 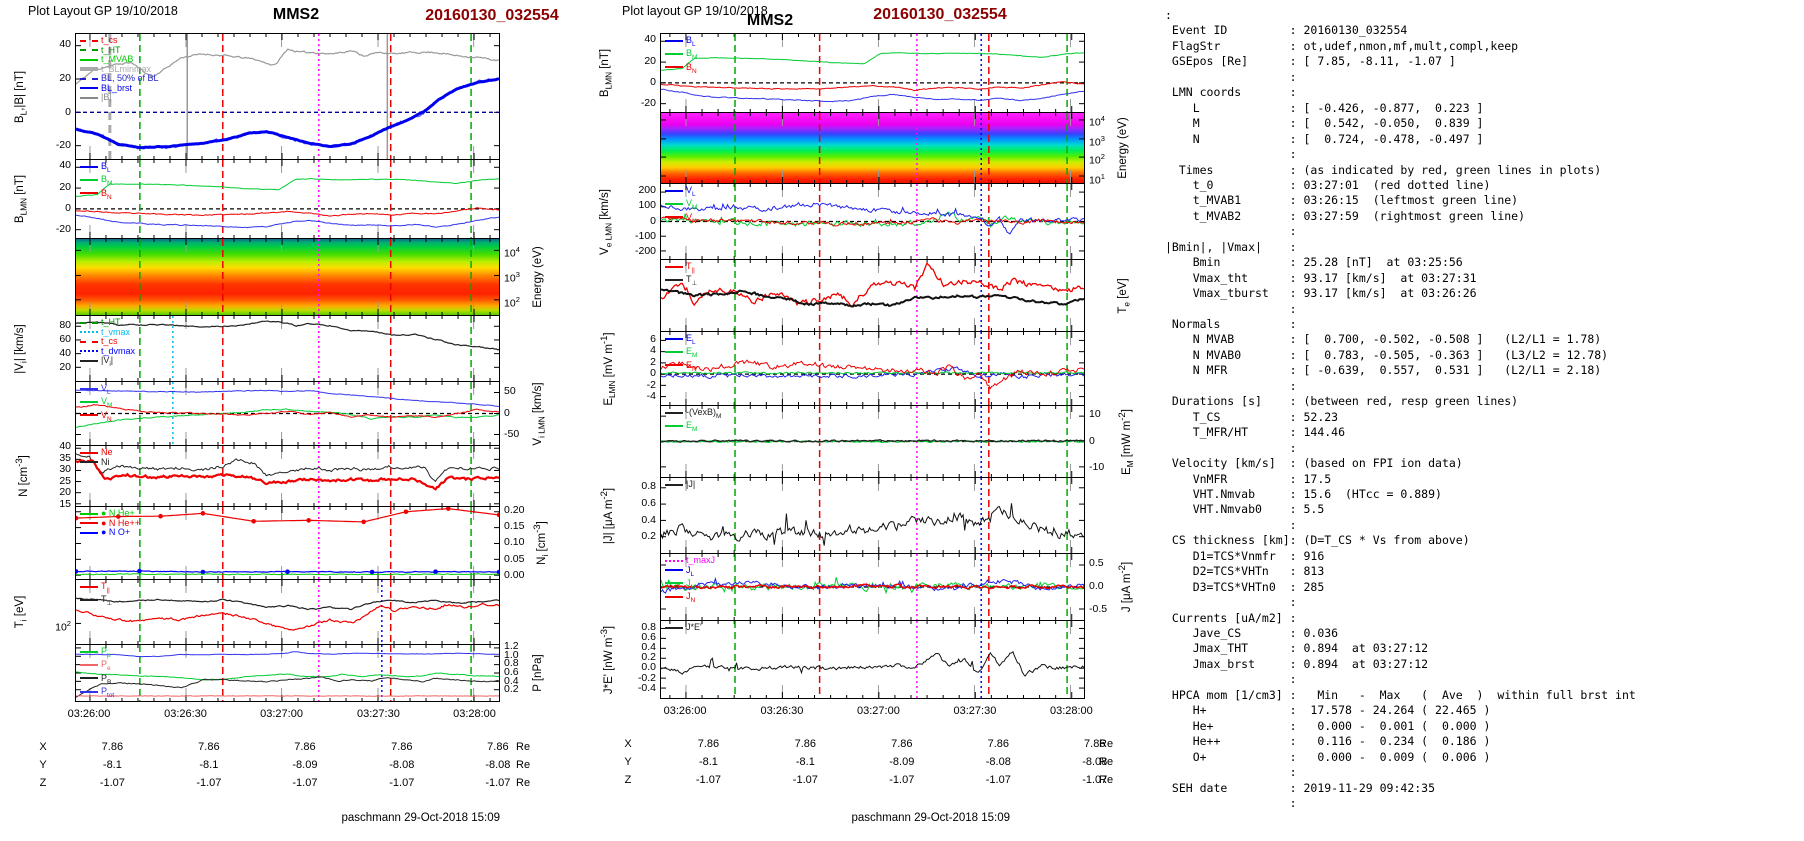 What do you see at coordinates (287, 616) in the screenshot?
I see `series-T_par` at bounding box center [287, 616].